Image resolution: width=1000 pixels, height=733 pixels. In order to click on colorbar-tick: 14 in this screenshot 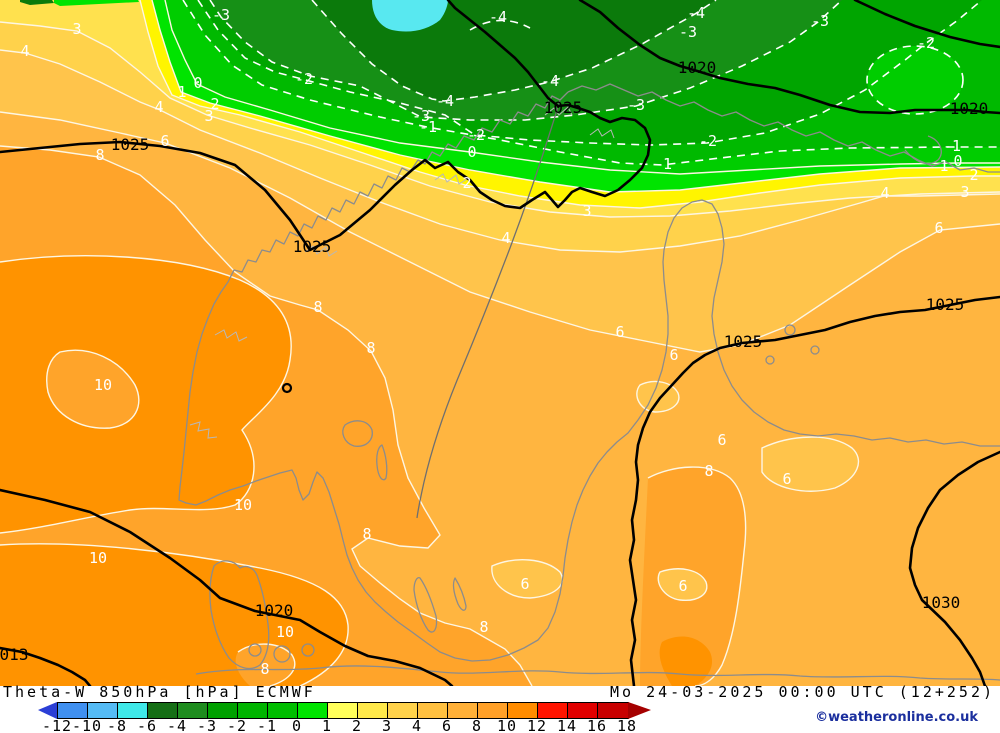, I will do `click(567, 725)`.